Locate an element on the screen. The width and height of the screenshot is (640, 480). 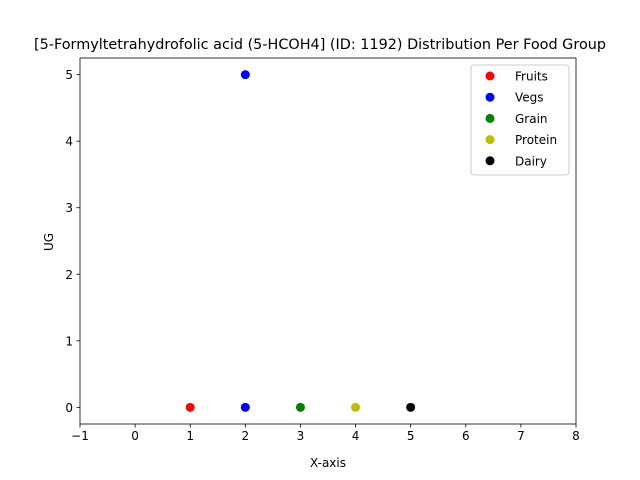
y-tick-label: 1 is located at coordinates (69, 341).